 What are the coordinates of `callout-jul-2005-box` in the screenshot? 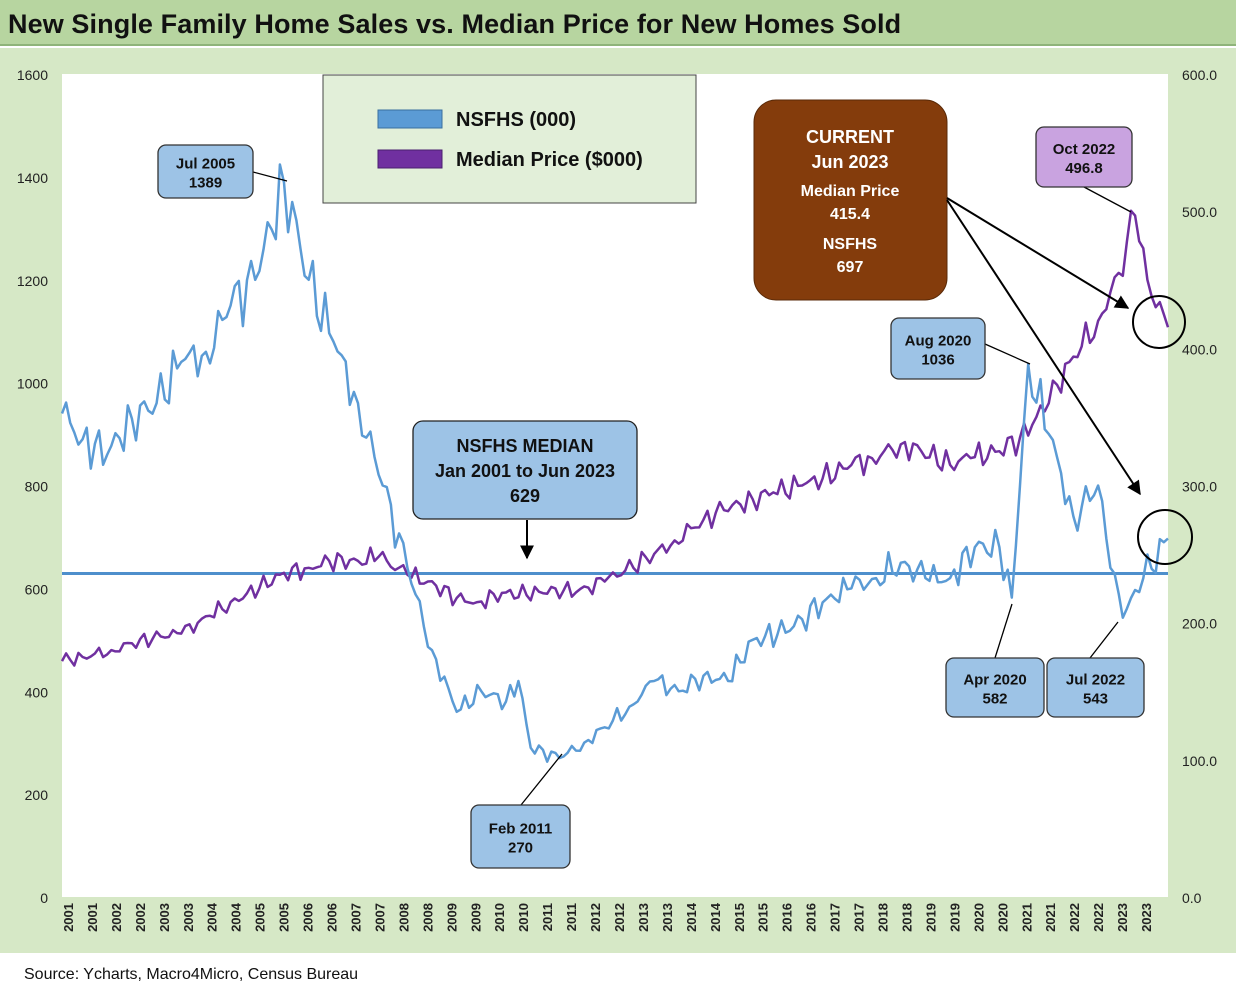 It's located at (205, 171).